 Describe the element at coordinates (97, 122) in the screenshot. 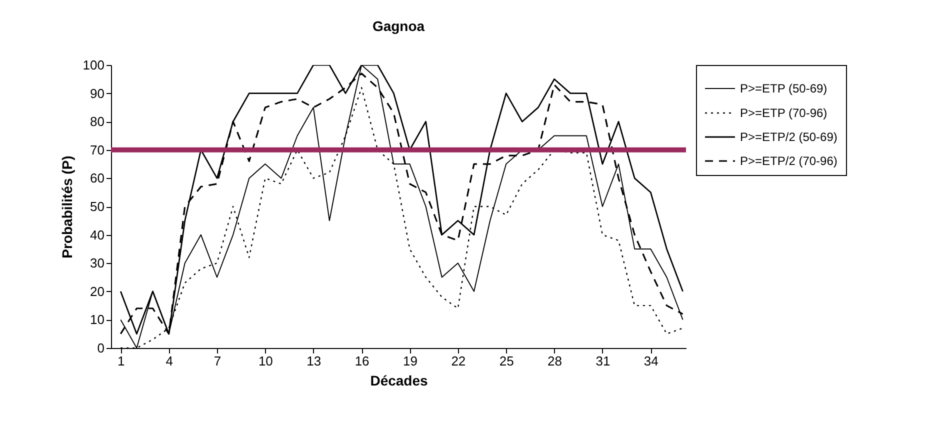

I see `y-tick-label: 80` at that location.